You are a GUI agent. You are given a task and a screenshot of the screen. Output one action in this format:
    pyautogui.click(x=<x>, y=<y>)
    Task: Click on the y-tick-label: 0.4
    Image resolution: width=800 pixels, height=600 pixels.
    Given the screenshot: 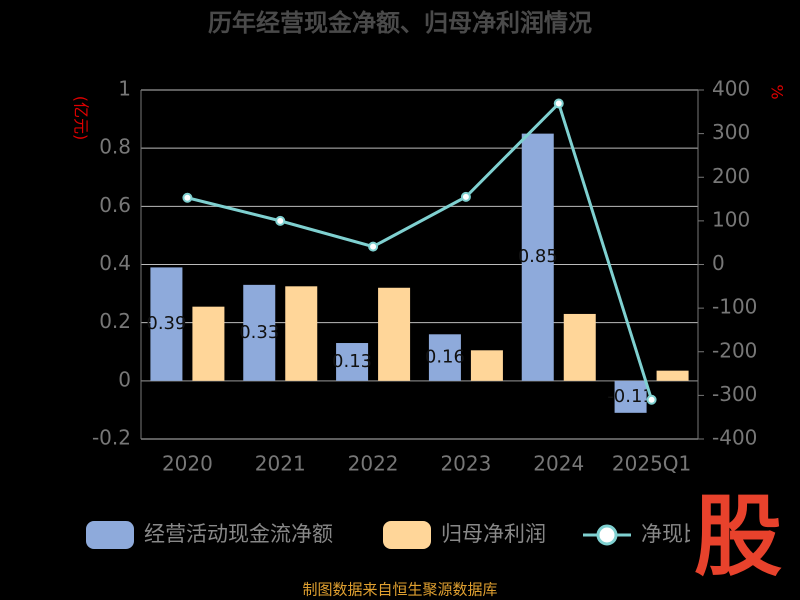 What is the action you would take?
    pyautogui.click(x=115, y=263)
    